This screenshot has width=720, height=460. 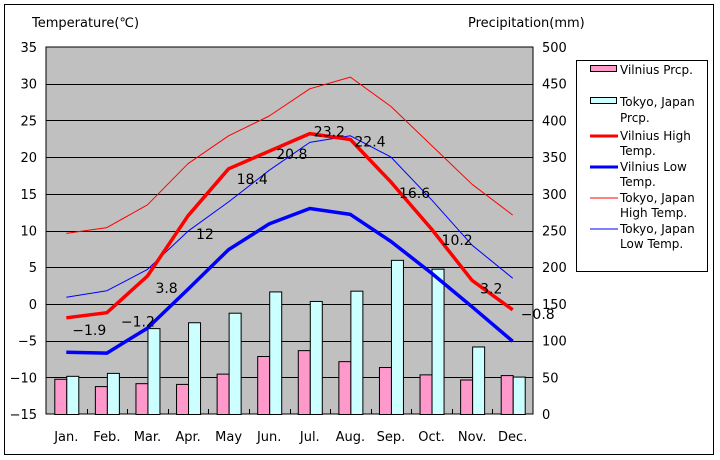 What do you see at coordinates (507, 395) in the screenshot?
I see `bar-vilnius-prcp--11` at bounding box center [507, 395].